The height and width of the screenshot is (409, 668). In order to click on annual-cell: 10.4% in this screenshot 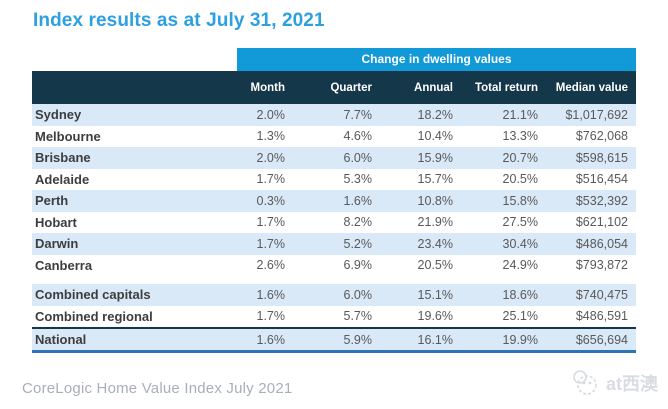, I will do `click(435, 136)`.